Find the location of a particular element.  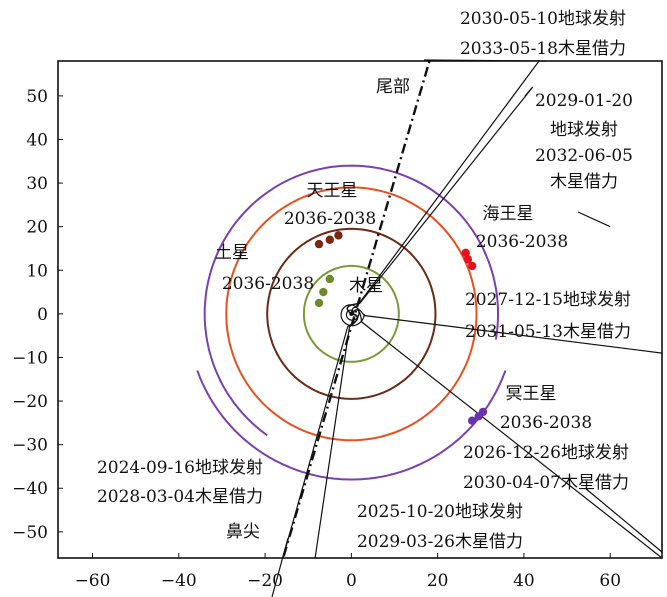

trajectory-launch-label: 2030-05-10地球发射 is located at coordinates (543, 19).